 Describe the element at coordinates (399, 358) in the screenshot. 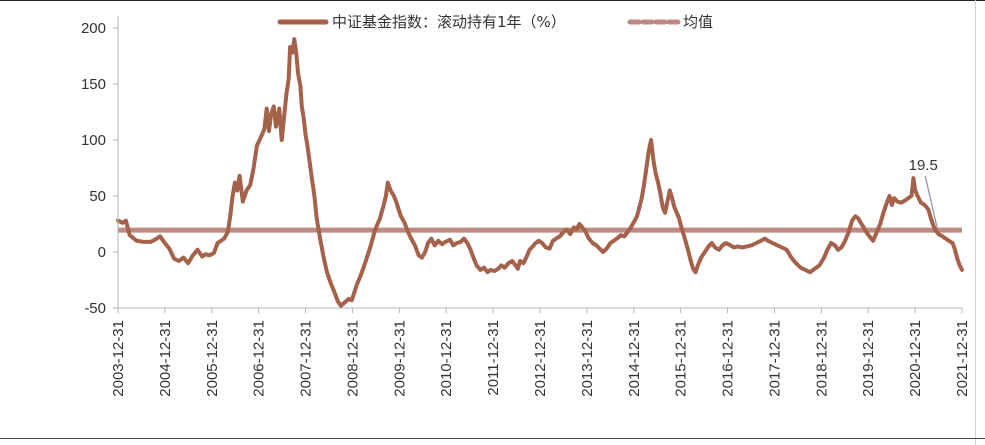

I see `x-tick-label: 2009-12-31` at that location.